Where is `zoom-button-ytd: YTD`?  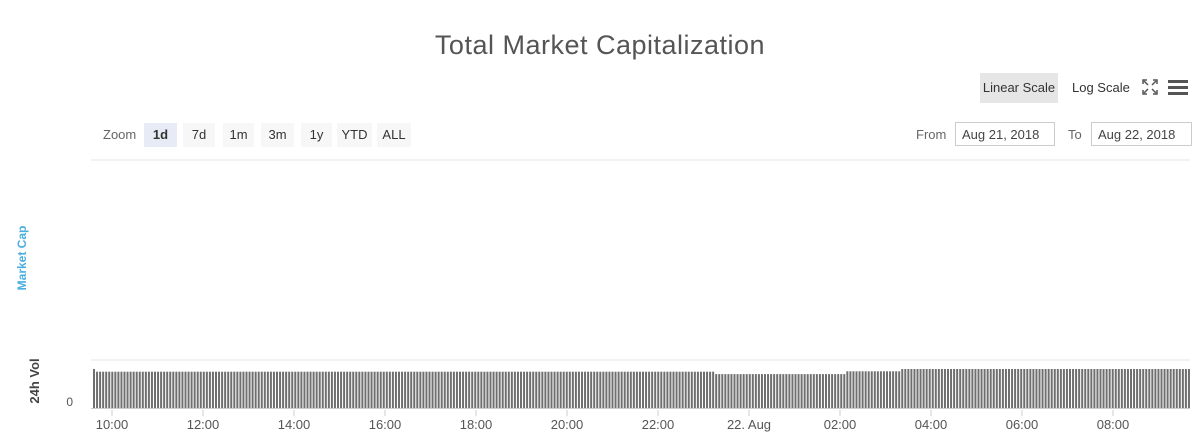 zoom-button-ytd: YTD is located at coordinates (354, 135).